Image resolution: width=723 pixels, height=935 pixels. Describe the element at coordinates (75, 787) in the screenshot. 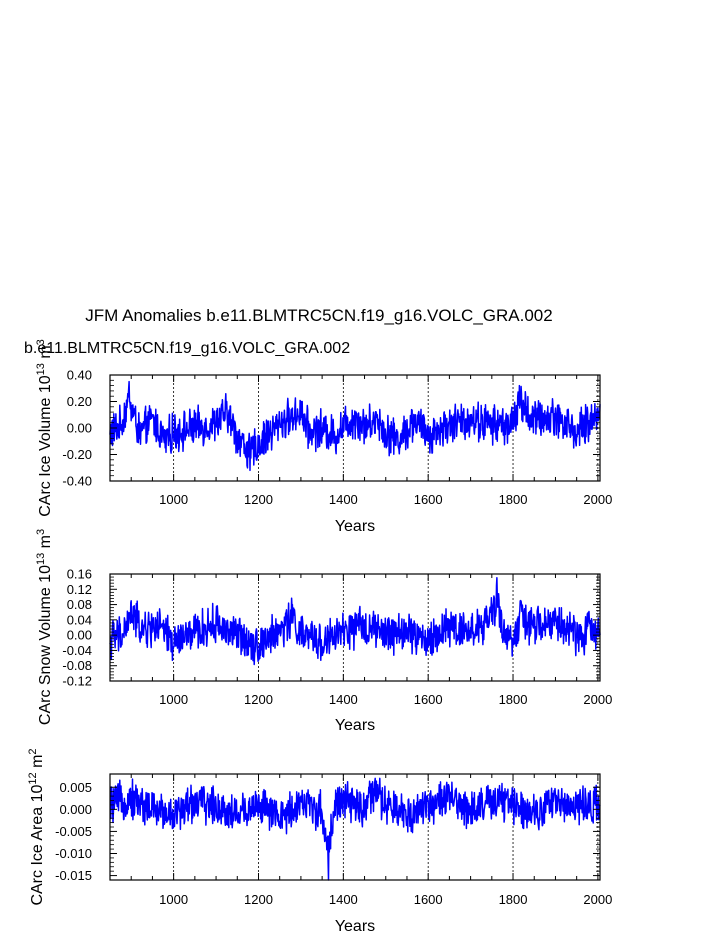

I see `y-tick-label: 0.005` at that location.